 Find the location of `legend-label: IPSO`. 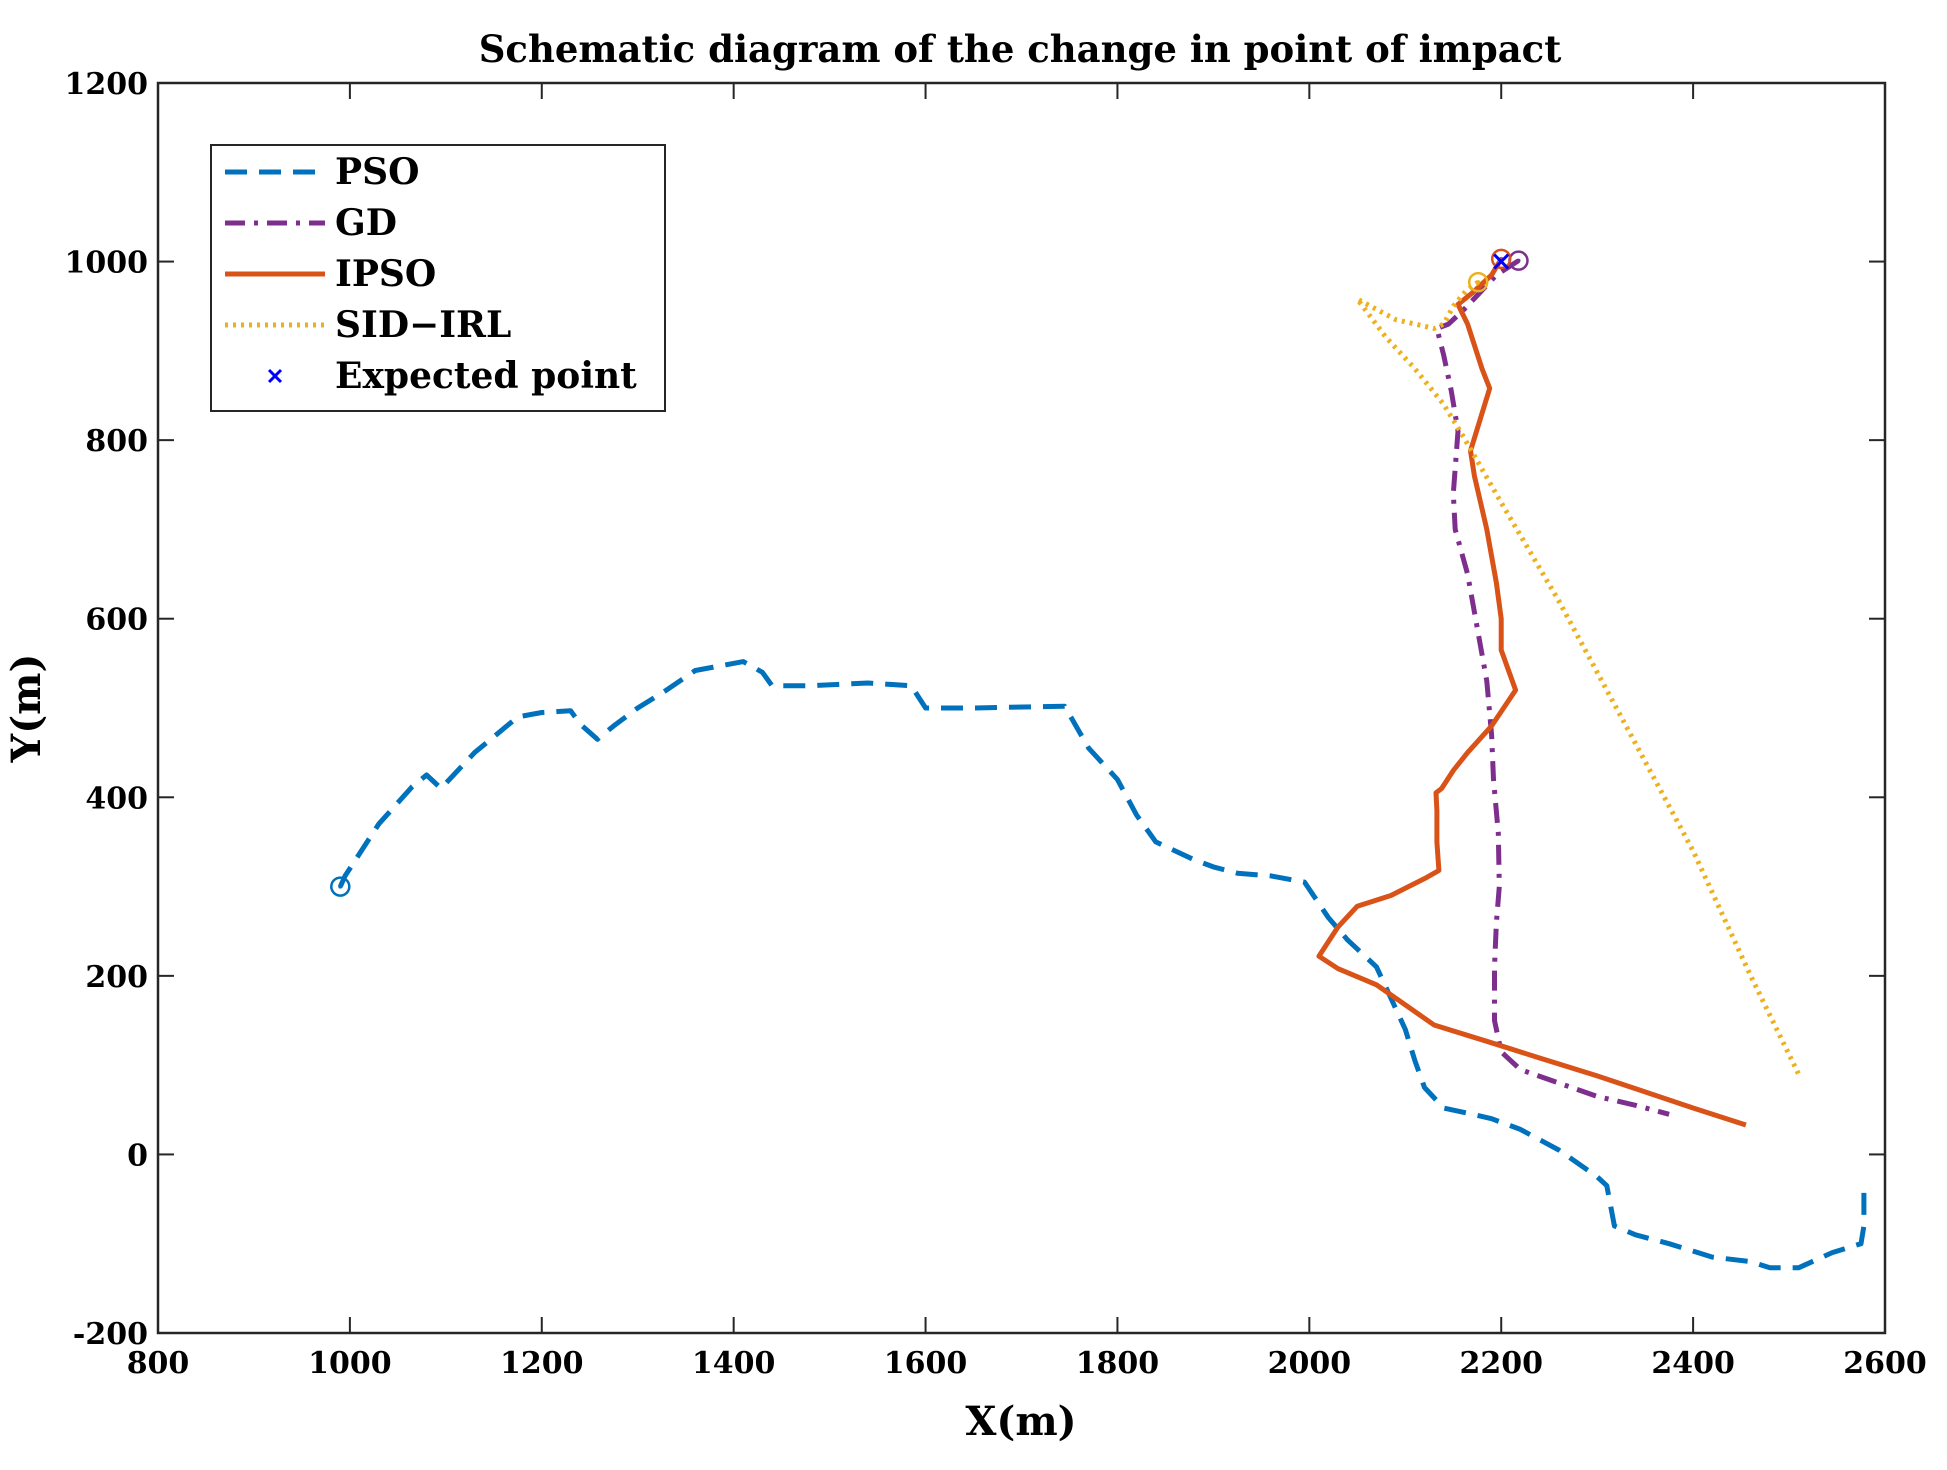

legend-label: IPSO is located at coordinates (385, 274).